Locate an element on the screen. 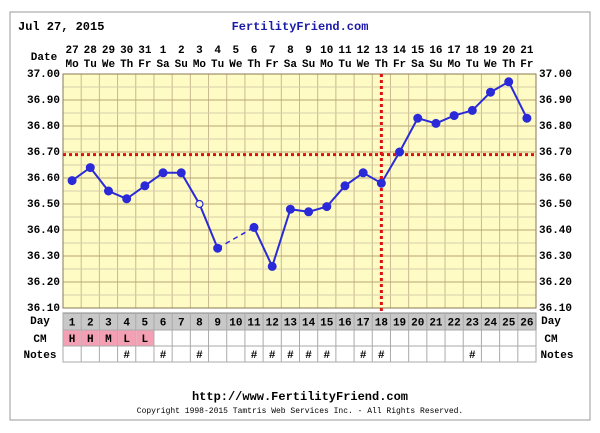  date-label: 3 is located at coordinates (199, 51).